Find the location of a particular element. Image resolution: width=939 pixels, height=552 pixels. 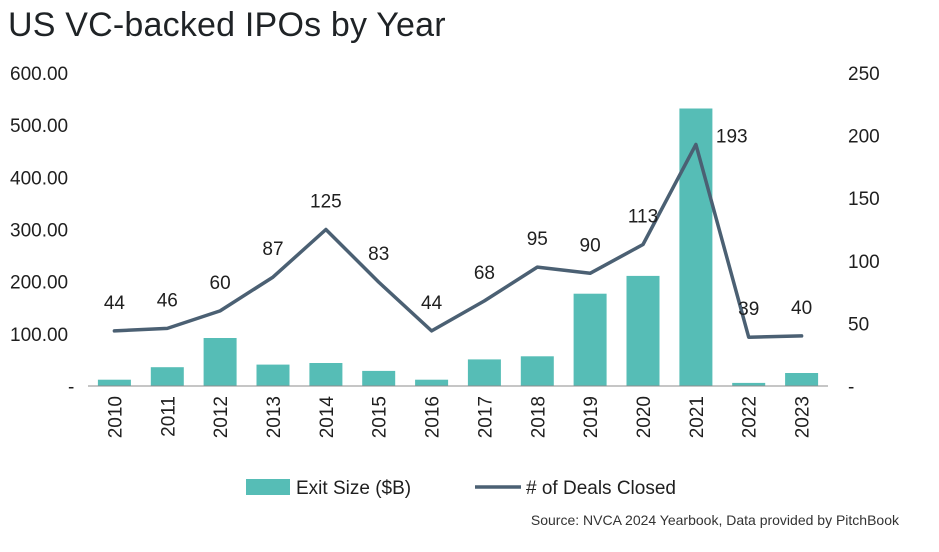

legend-swatch-bar is located at coordinates (268, 487).